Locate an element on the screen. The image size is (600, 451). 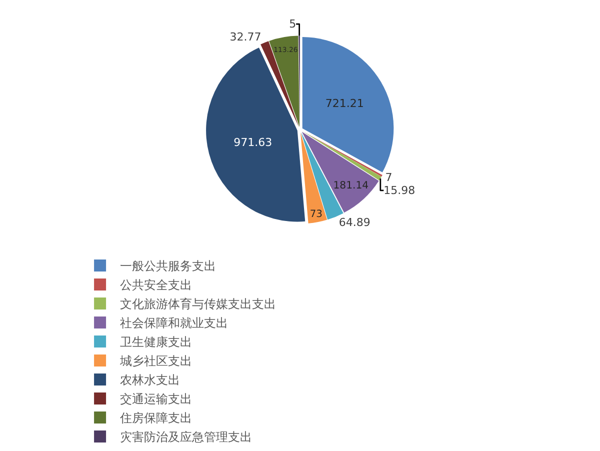
data-label: 181.14 is located at coordinates (351, 186).